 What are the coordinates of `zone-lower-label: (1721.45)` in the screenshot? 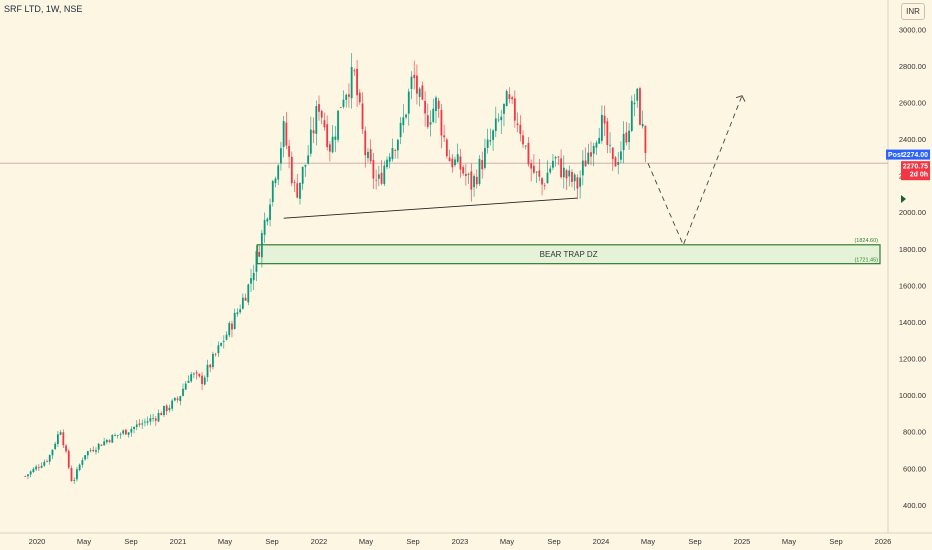 It's located at (866, 261).